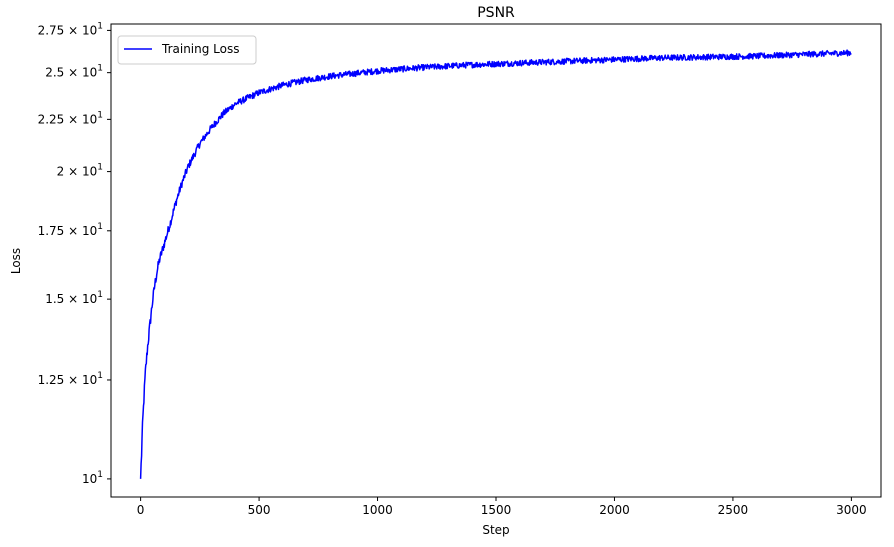  Describe the element at coordinates (496, 13) in the screenshot. I see `chart-title: PSNR` at that location.